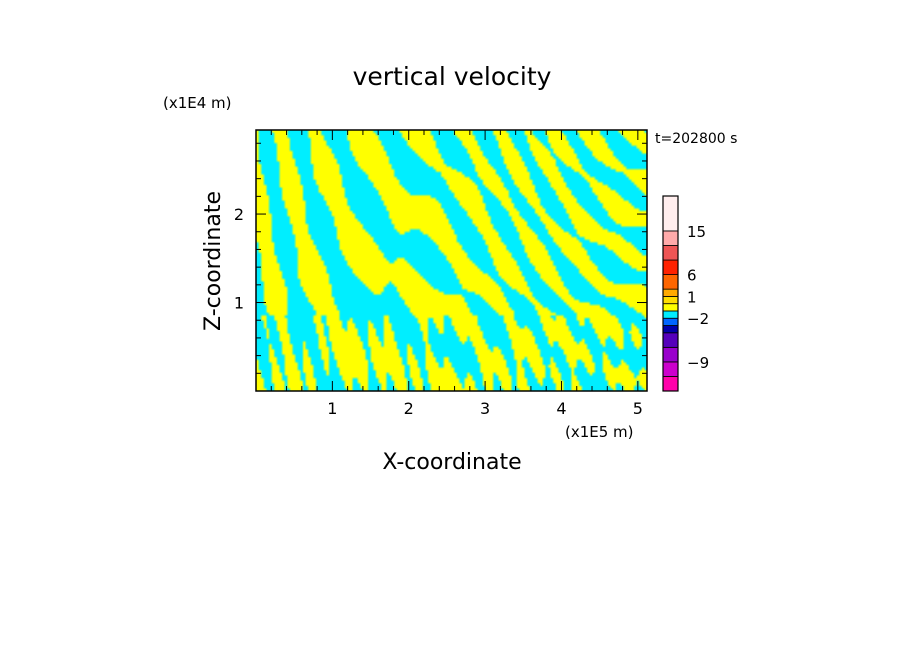 This screenshot has height=654, width=904. I want to click on time-label: t=202800 s, so click(696, 139).